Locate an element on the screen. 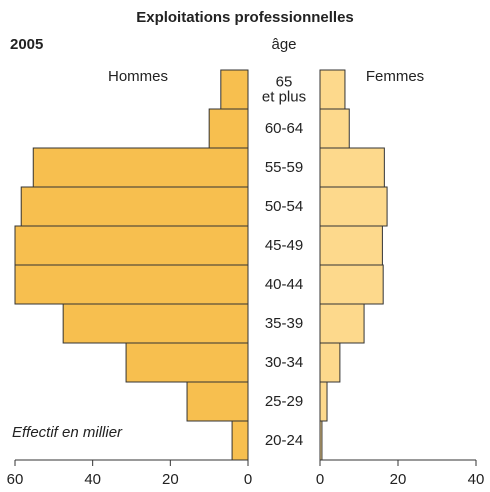 This screenshot has height=492, width=490. category-label: 60-64 is located at coordinates (284, 128).